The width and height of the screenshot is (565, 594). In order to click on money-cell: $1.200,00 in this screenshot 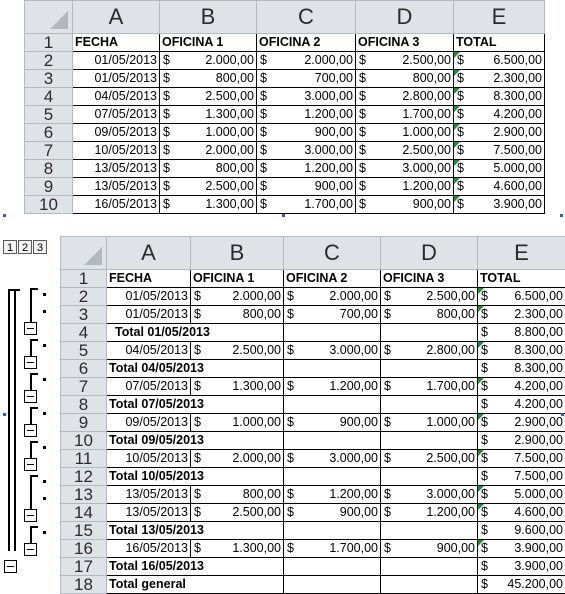, I will do `click(306, 114)`.